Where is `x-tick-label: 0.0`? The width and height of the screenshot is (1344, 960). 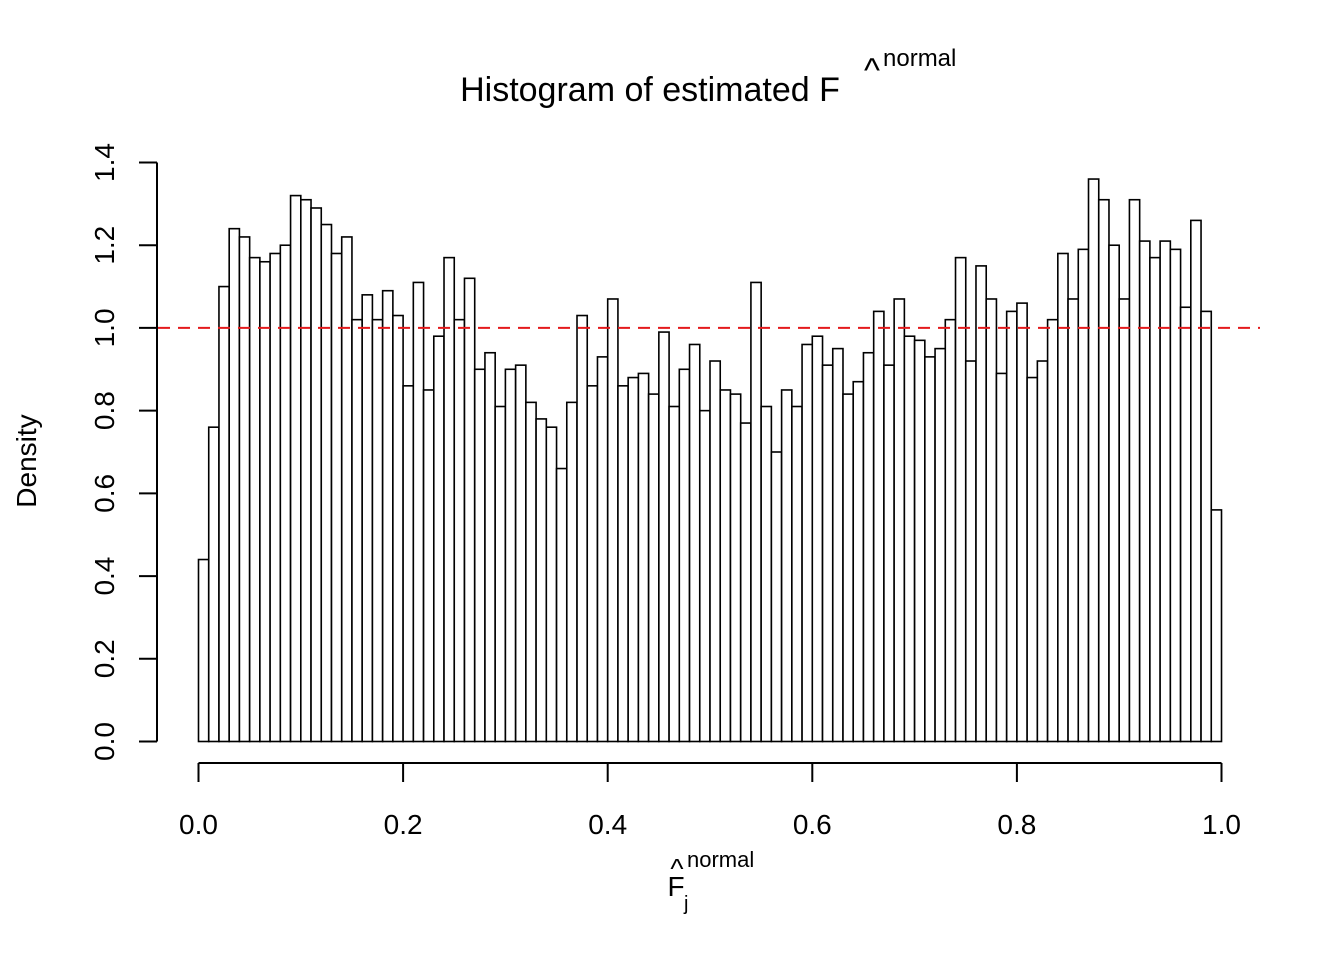
x-tick-label: 0.0 is located at coordinates (198, 824).